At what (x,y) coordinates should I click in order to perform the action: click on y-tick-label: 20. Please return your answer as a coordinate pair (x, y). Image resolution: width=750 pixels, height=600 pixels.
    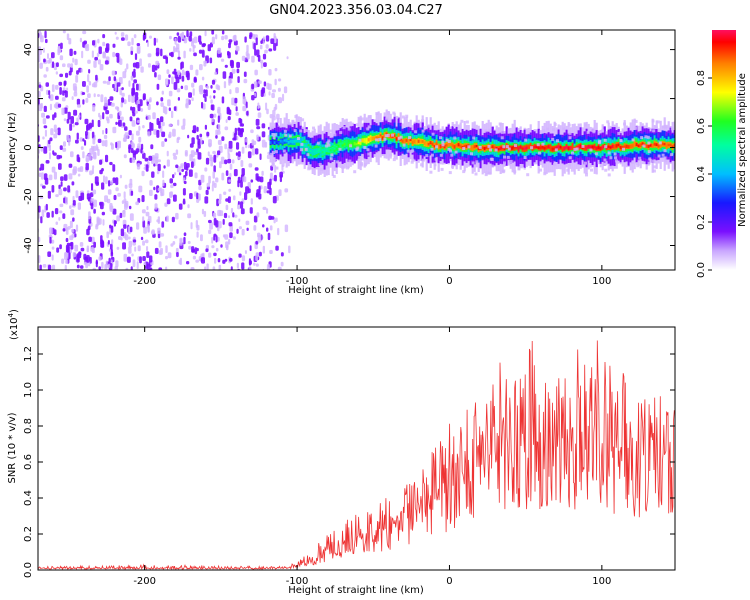
    Looking at the image, I should click on (28, 98).